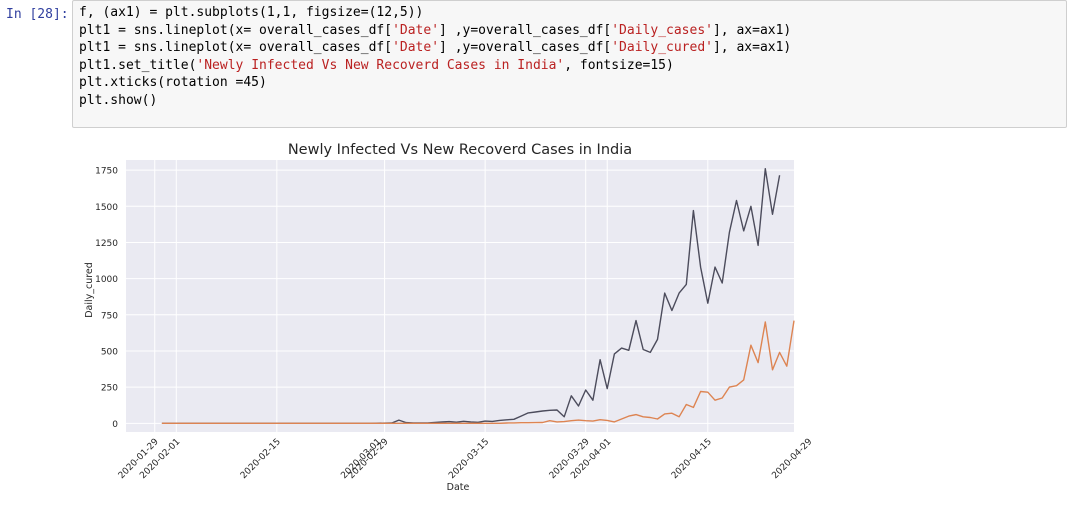 The height and width of the screenshot is (513, 1081). What do you see at coordinates (118, 100) in the screenshot?
I see `code-text: plt.show()` at bounding box center [118, 100].